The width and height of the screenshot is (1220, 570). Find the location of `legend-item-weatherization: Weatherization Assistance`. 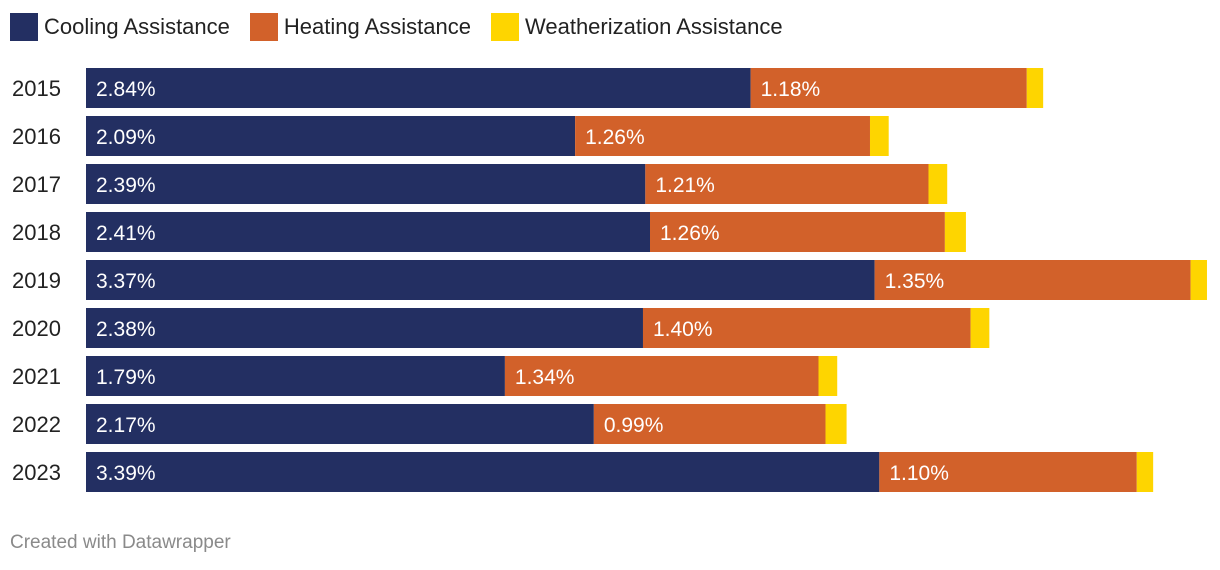

legend-item-weatherization: Weatherization Assistance is located at coordinates (637, 27).